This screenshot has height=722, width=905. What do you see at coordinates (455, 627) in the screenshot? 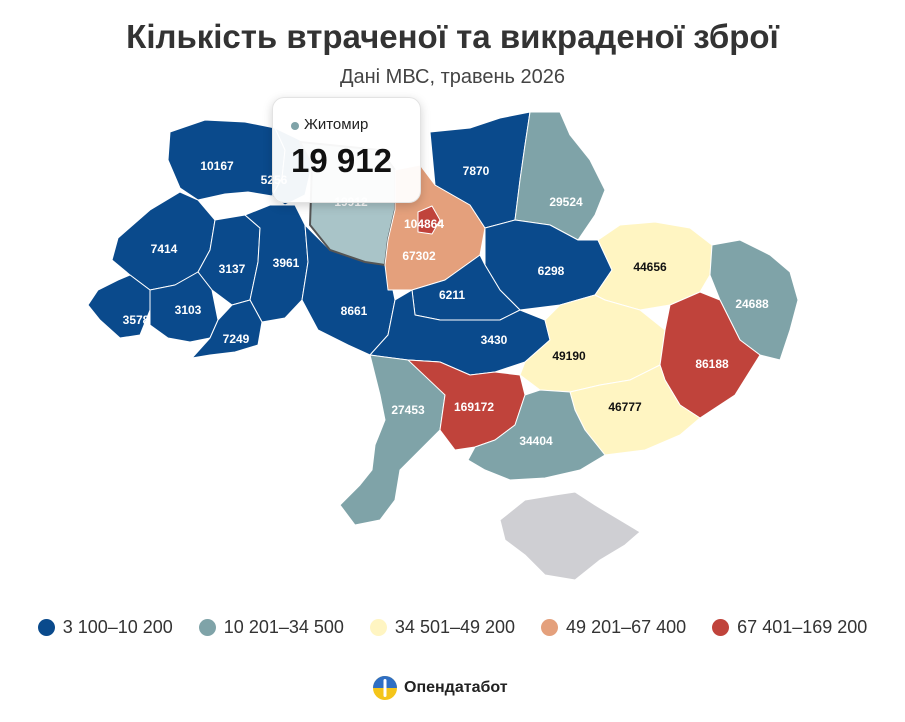
I see `legend-label: 34 501–49 200` at bounding box center [455, 627].